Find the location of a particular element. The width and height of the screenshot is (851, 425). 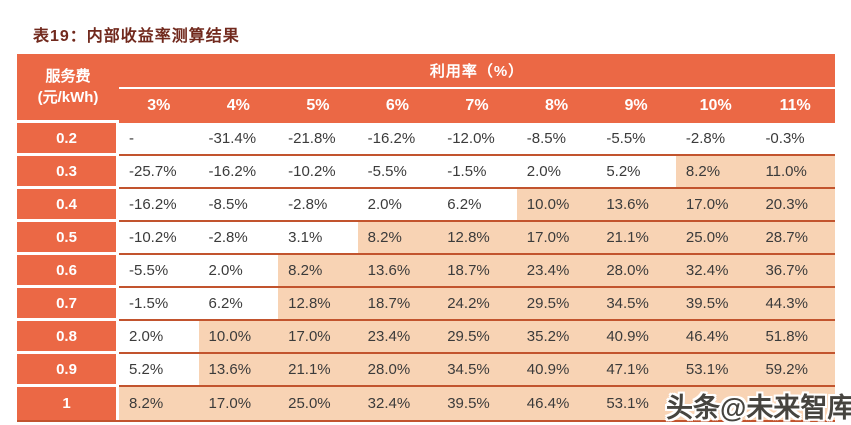

irr-cell: 3.1% is located at coordinates (318, 238).